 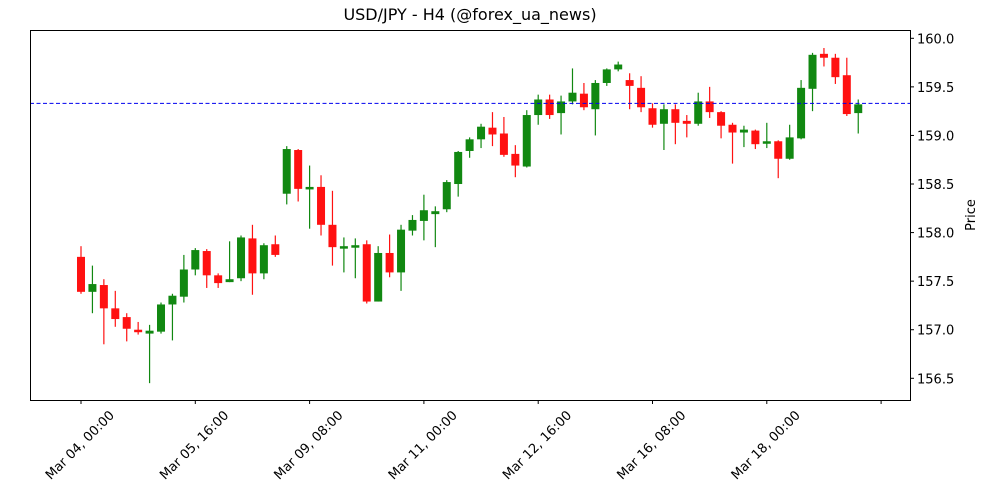 I want to click on y-tick-label: 158.0, so click(x=935, y=234).